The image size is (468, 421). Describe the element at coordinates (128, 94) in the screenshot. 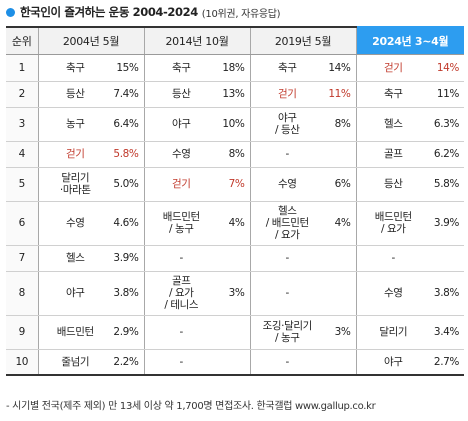

I see `percentage-cell: 7.4%` at that location.